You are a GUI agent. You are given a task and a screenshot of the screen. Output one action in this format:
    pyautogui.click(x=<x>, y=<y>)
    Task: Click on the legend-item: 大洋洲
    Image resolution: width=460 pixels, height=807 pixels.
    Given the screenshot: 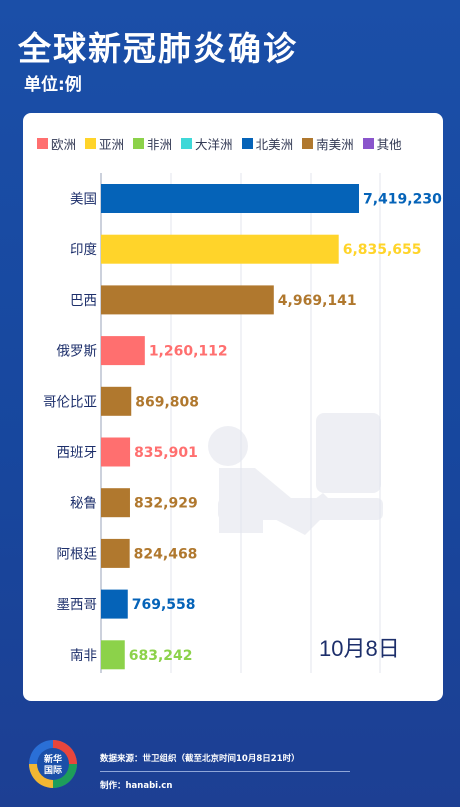 What is the action you would take?
    pyautogui.click(x=207, y=143)
    